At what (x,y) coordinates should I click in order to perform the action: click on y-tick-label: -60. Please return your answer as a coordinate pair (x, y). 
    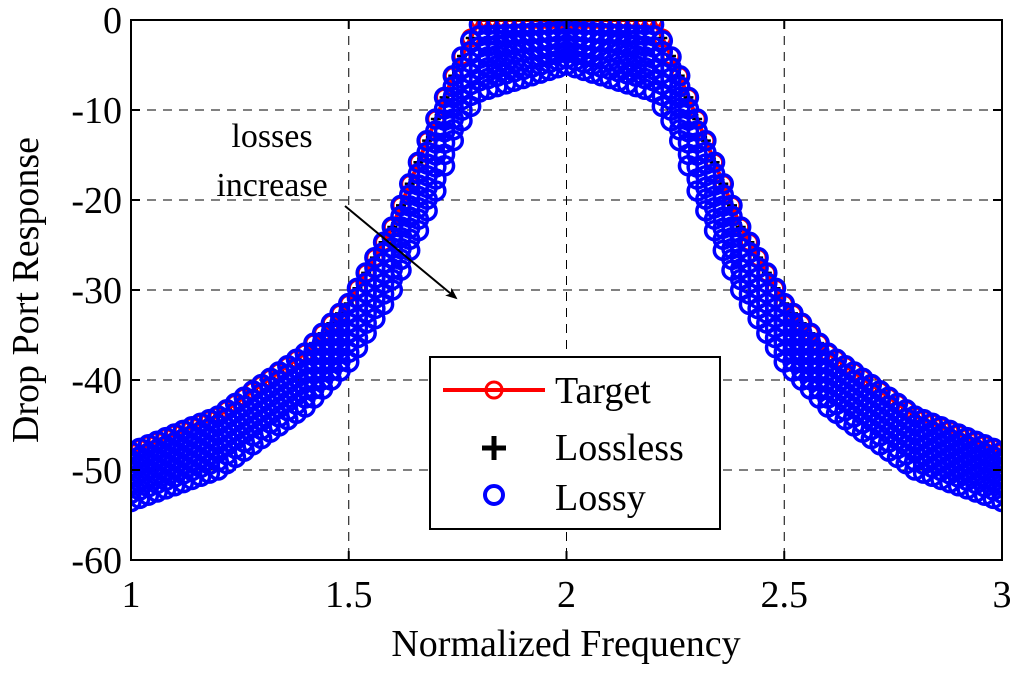
    Looking at the image, I should click on (96, 561).